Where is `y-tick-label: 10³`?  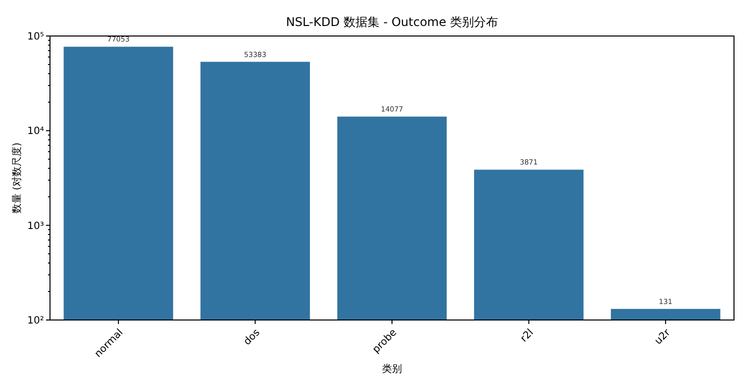
y-tick-label: 10³ is located at coordinates (35, 226).